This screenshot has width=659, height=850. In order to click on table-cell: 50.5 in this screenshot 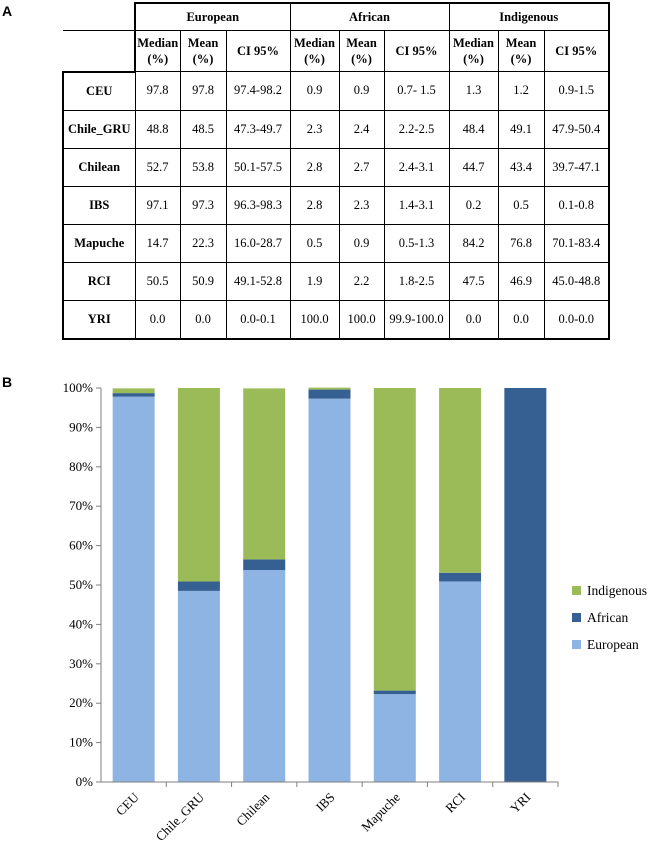, I will do `click(157, 281)`.